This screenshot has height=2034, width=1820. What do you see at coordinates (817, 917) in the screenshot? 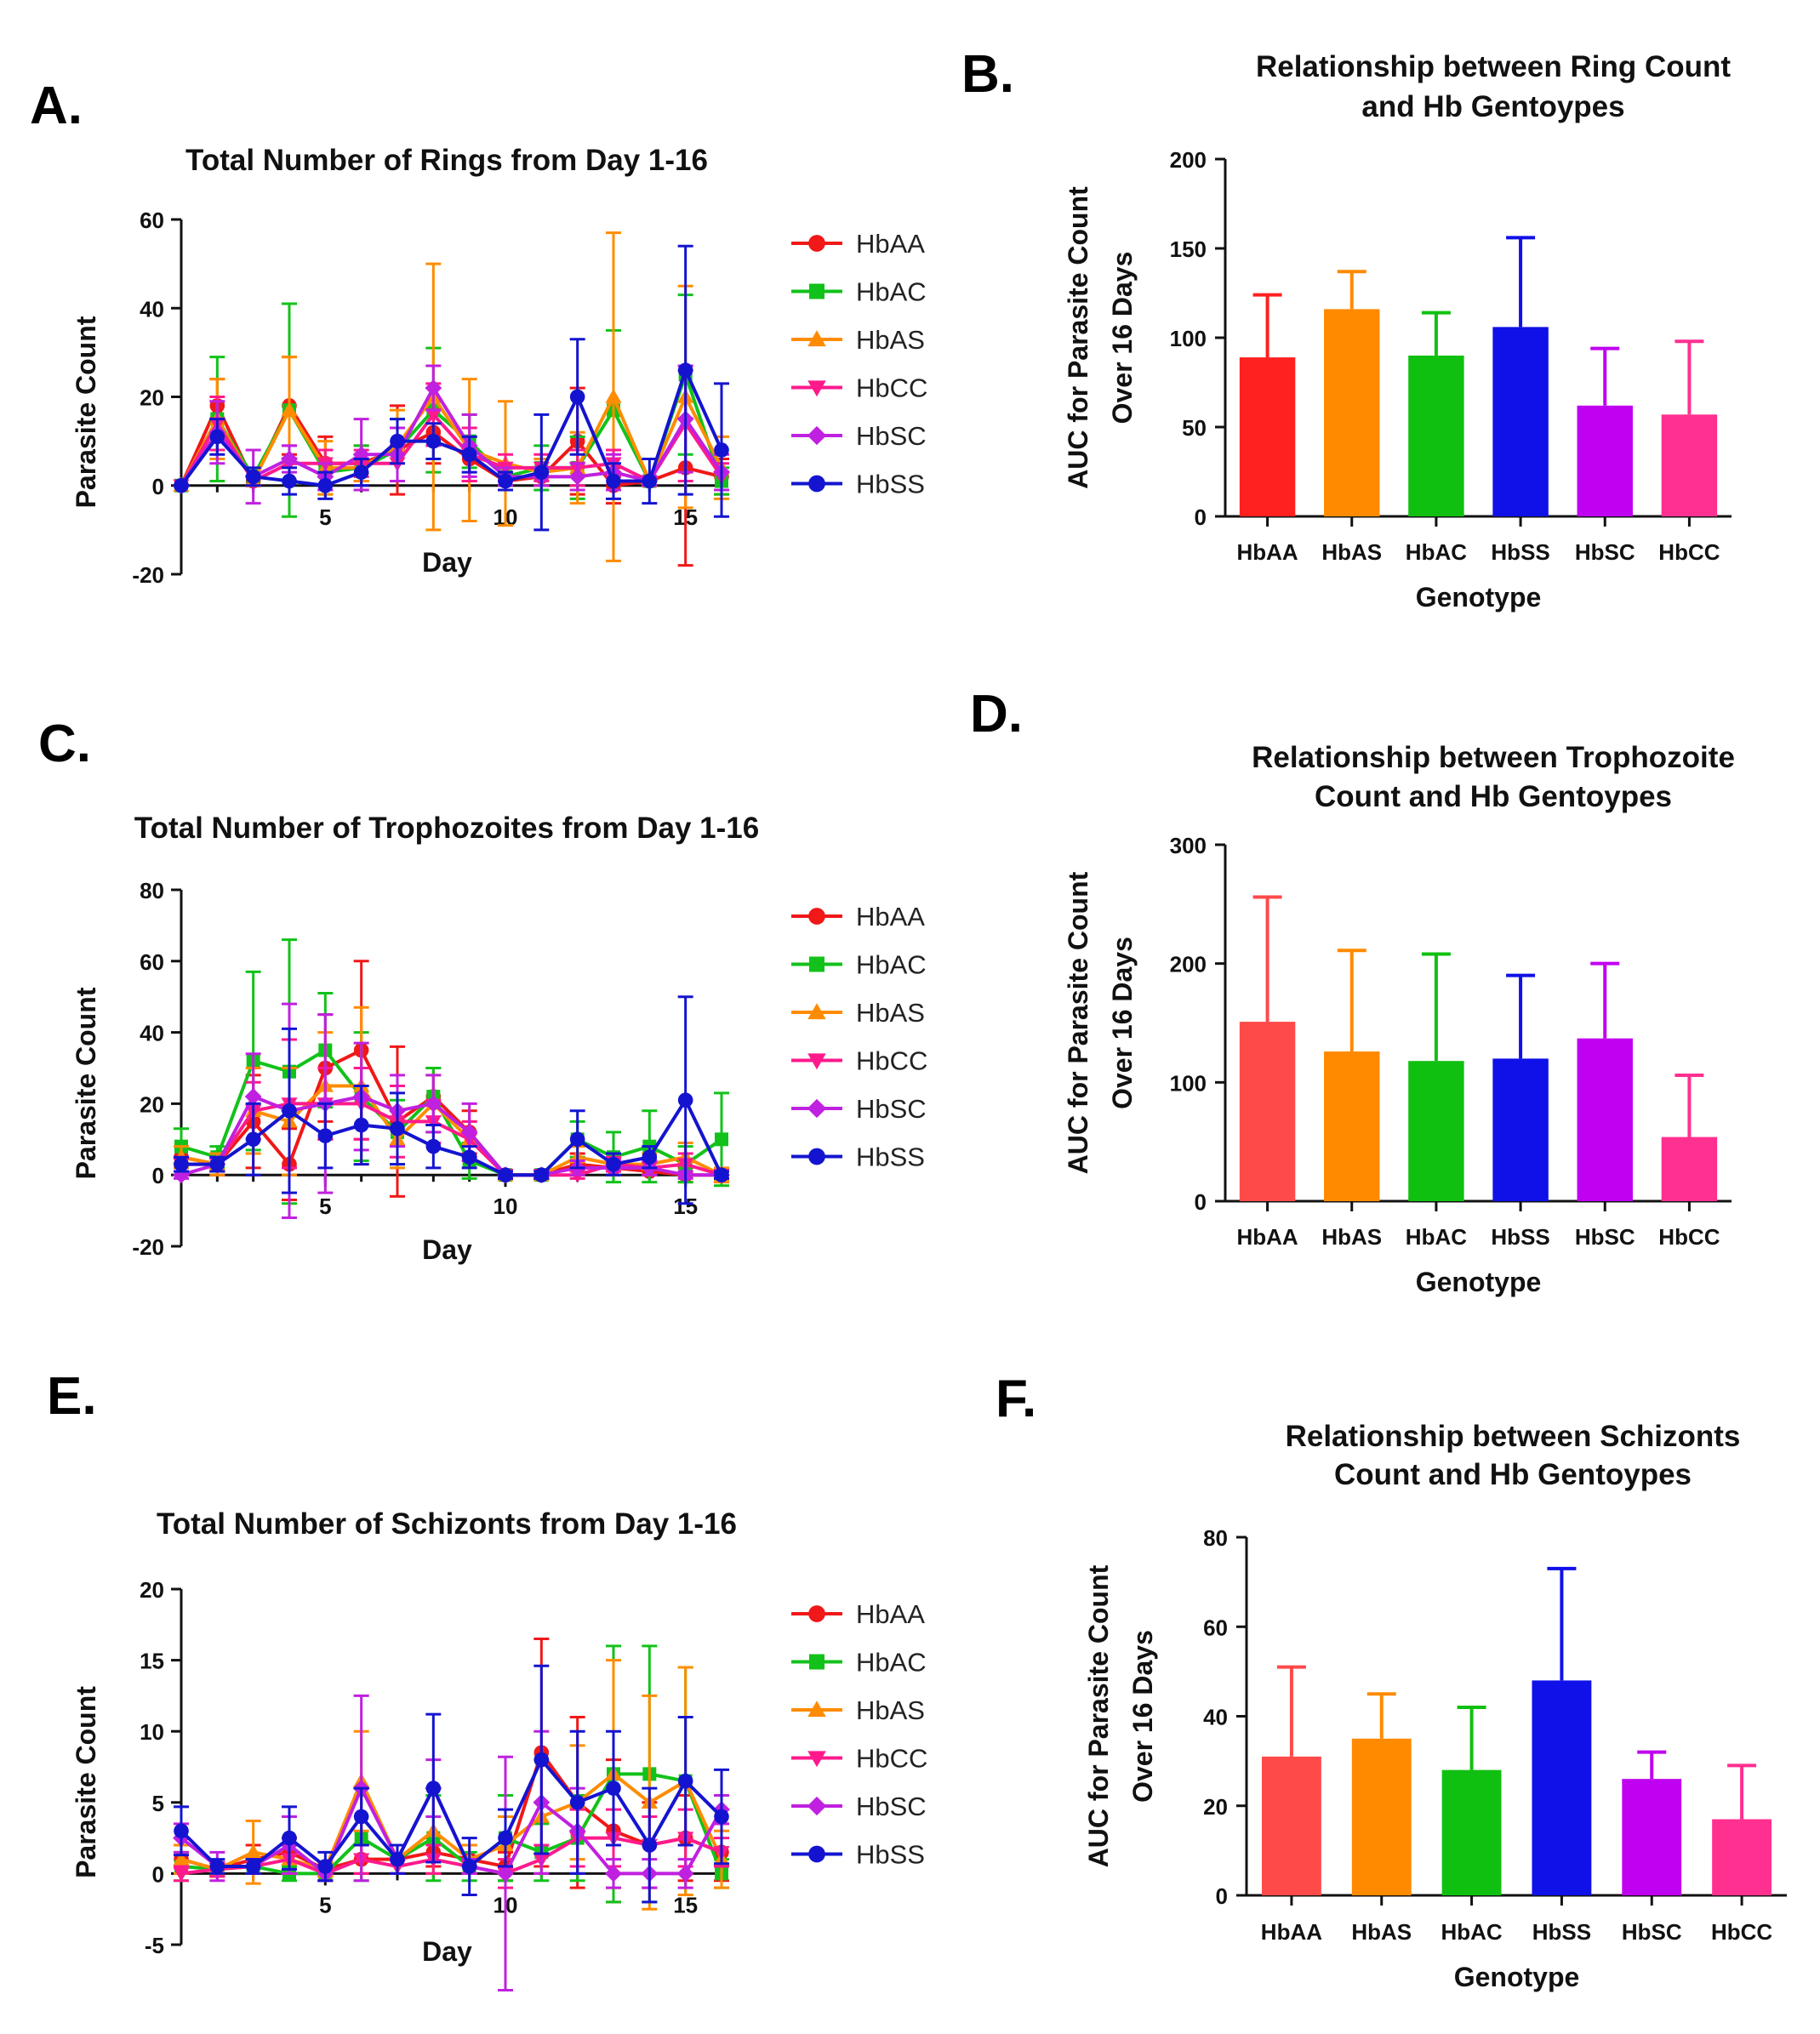
I see `marker-hbaa-legend` at bounding box center [817, 917].